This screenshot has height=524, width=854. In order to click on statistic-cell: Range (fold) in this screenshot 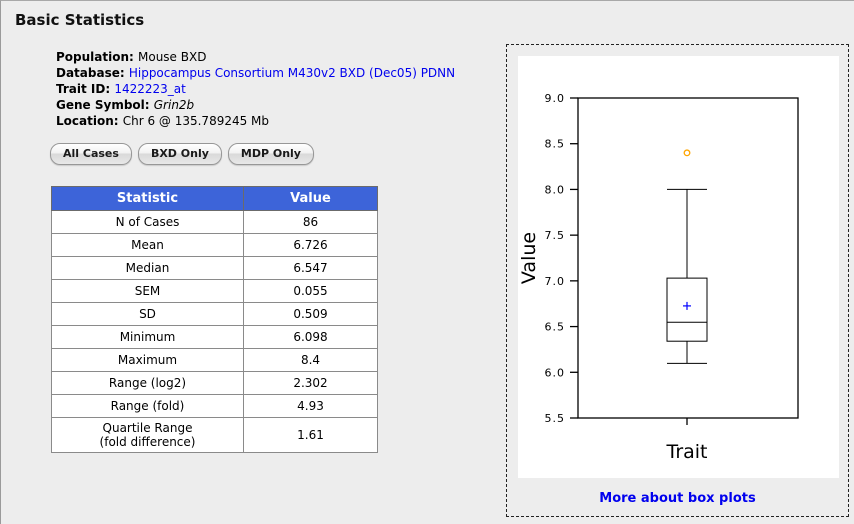, I will do `click(147, 406)`.